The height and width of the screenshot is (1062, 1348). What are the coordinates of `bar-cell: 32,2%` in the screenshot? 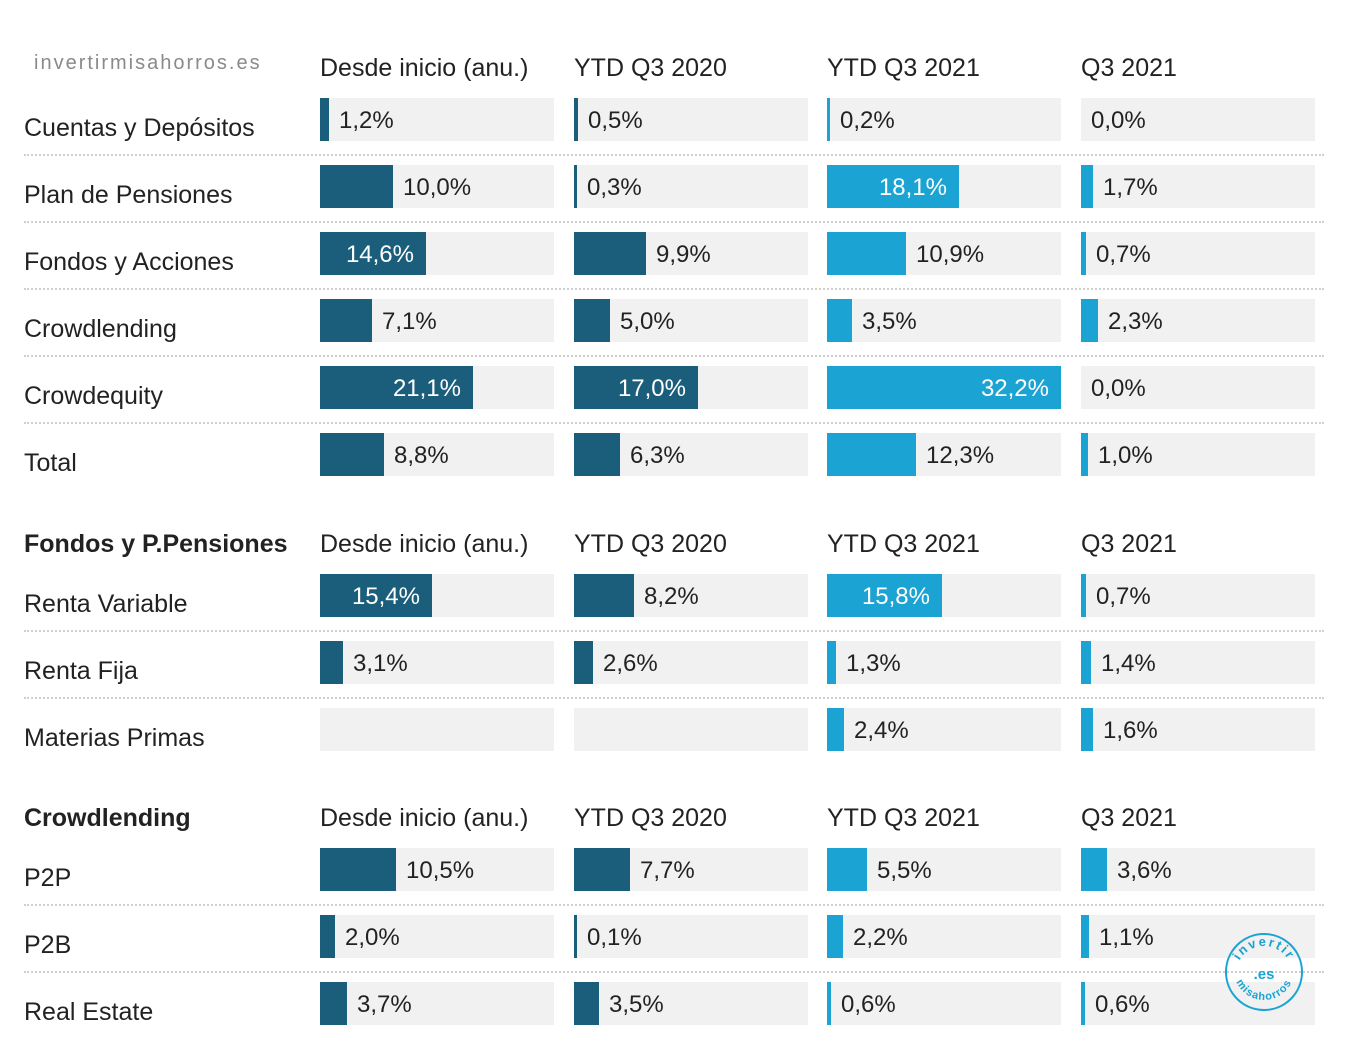 It's located at (944, 387).